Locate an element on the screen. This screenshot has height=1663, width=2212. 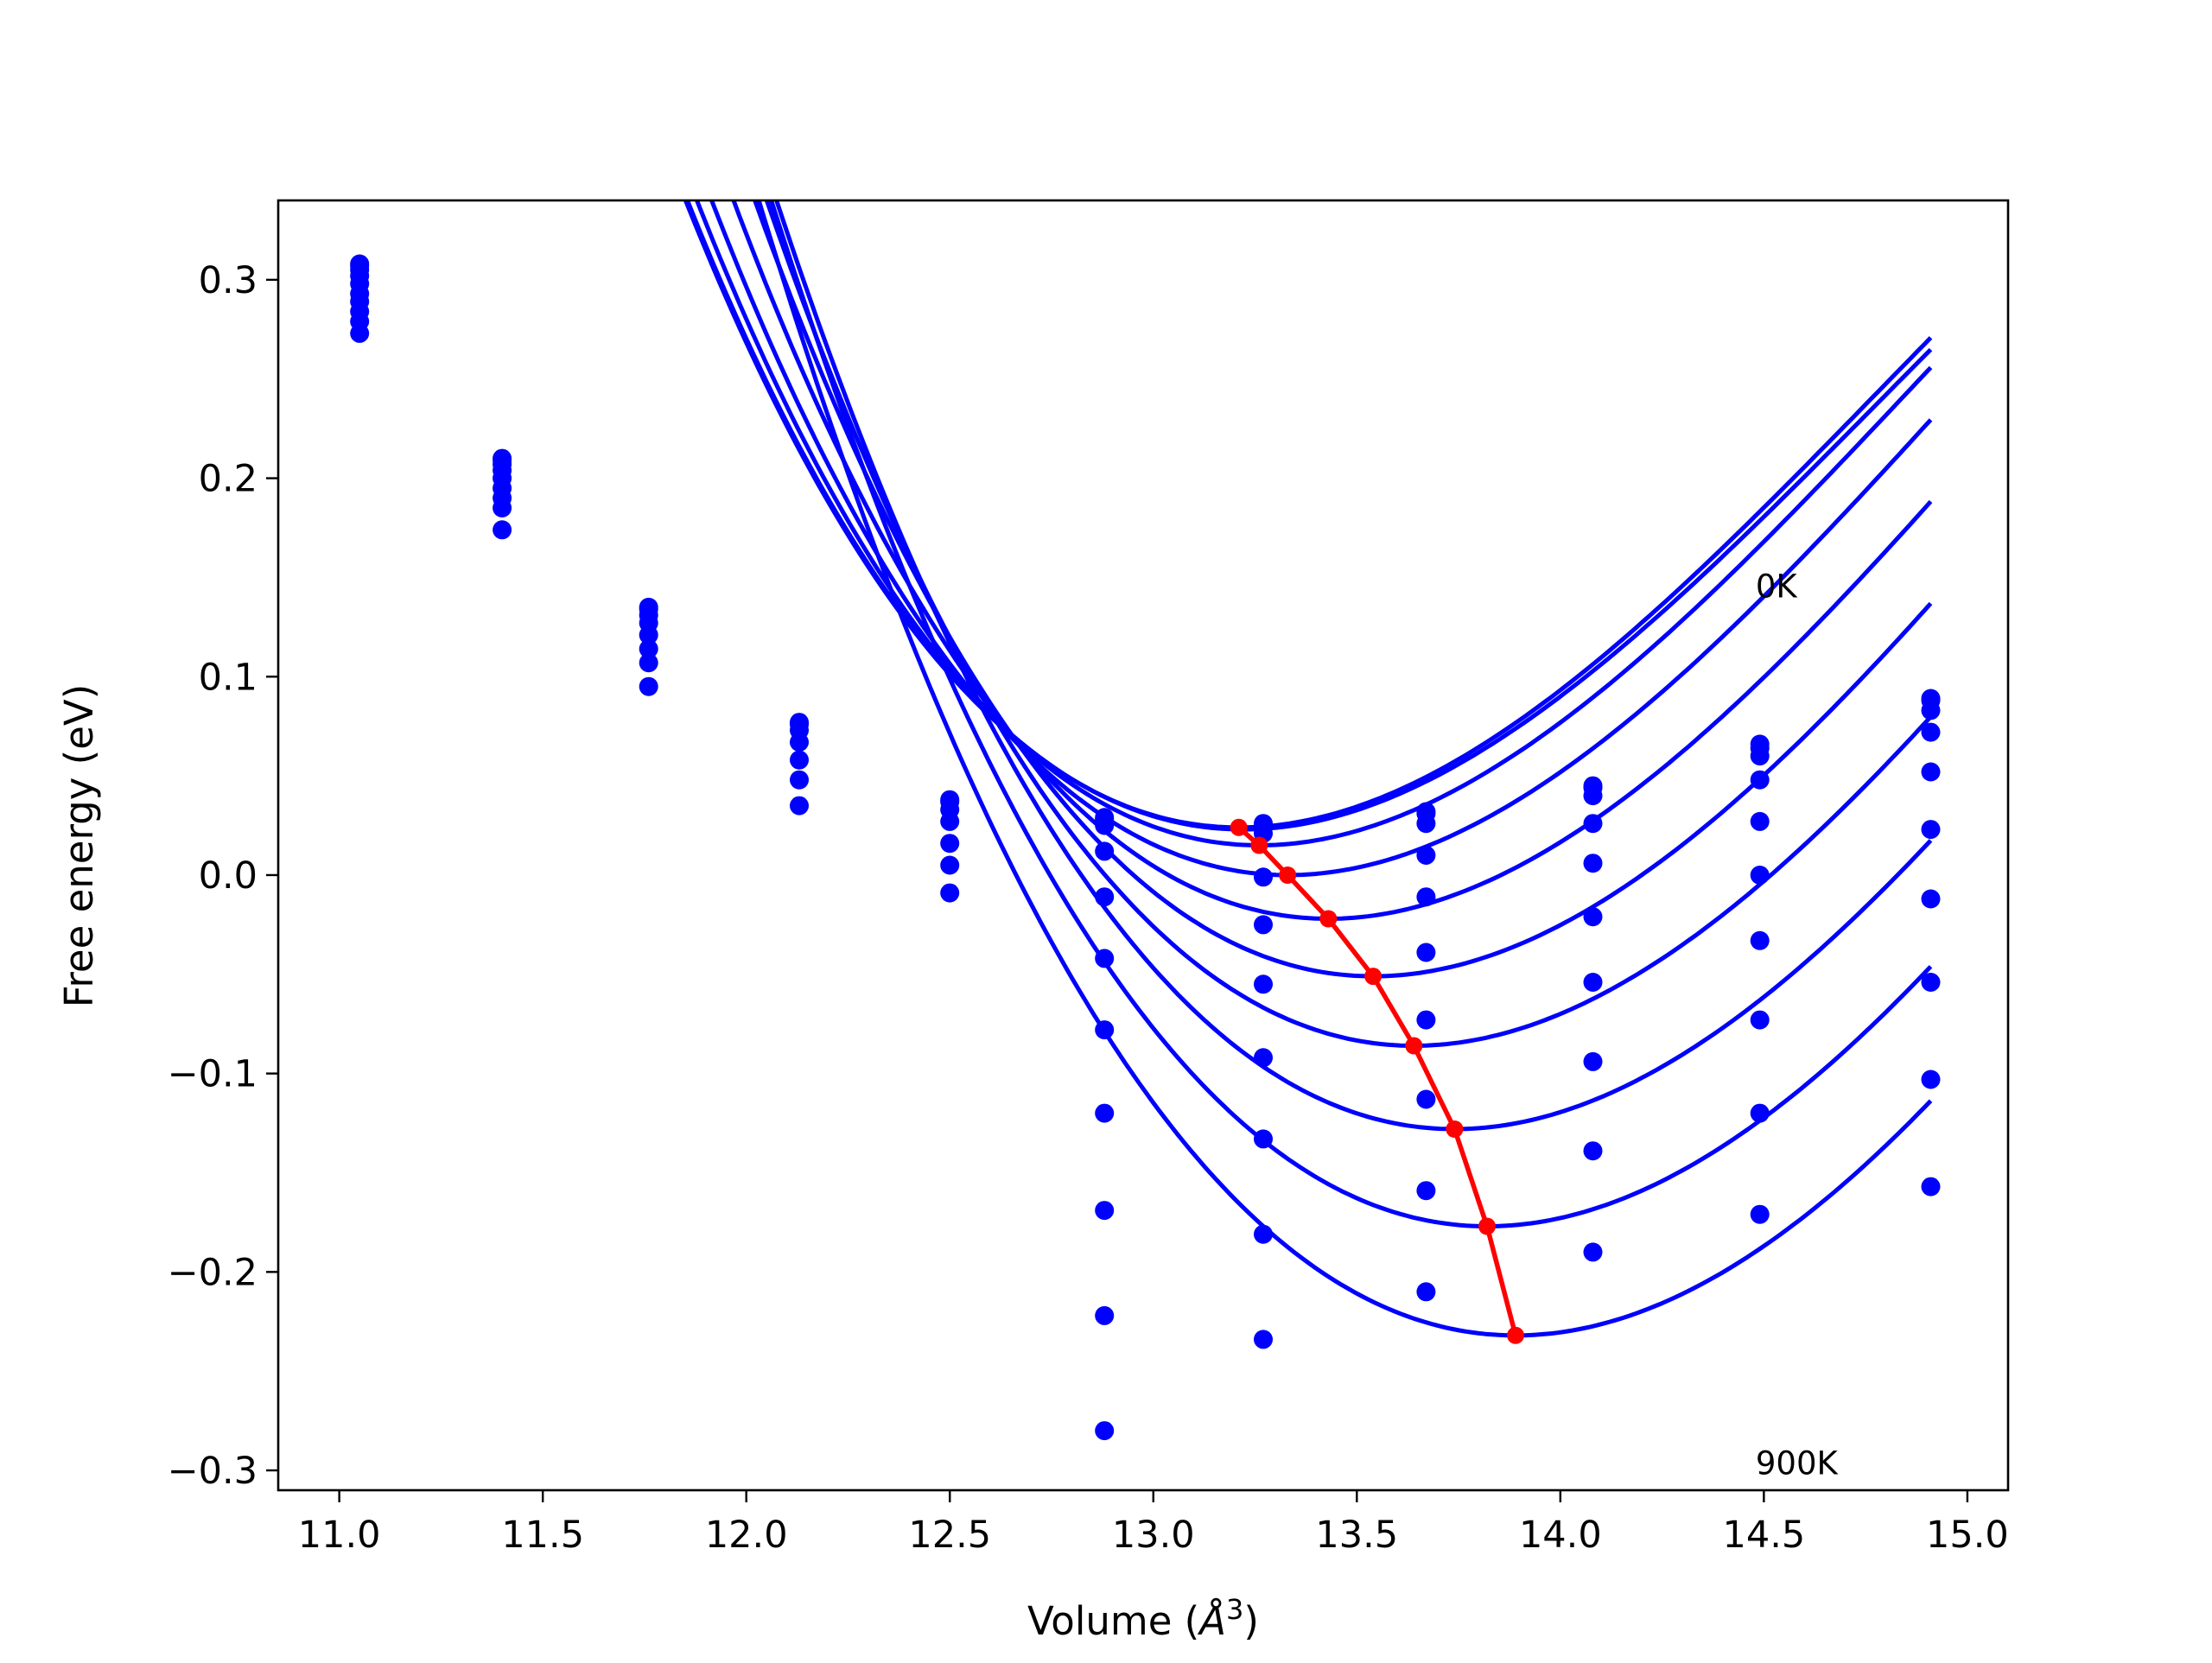
x-tick-label: 13.5 is located at coordinates (1356, 1536).